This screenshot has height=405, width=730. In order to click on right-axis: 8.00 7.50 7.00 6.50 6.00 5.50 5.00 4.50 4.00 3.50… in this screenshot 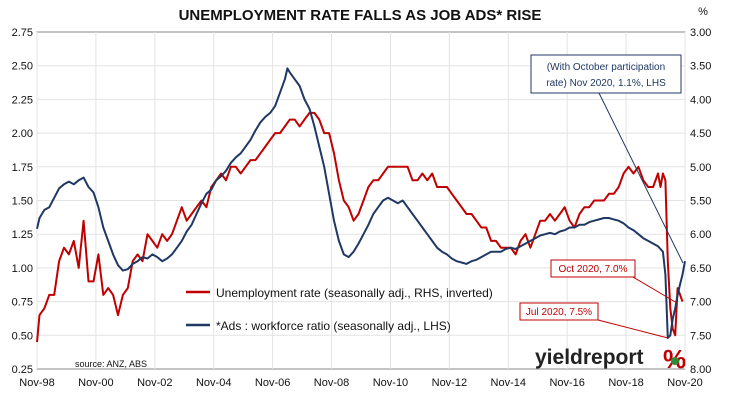, I will do `click(700, 201)`.